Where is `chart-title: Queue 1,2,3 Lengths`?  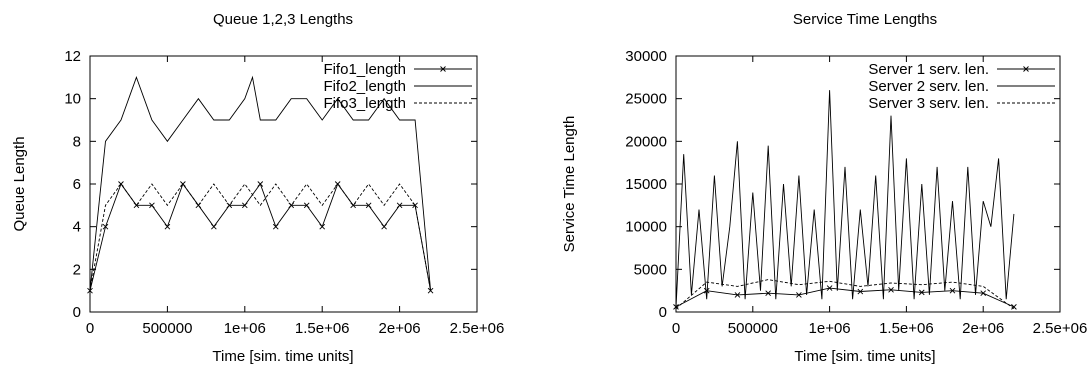 chart-title: Queue 1,2,3 Lengths is located at coordinates (283, 19).